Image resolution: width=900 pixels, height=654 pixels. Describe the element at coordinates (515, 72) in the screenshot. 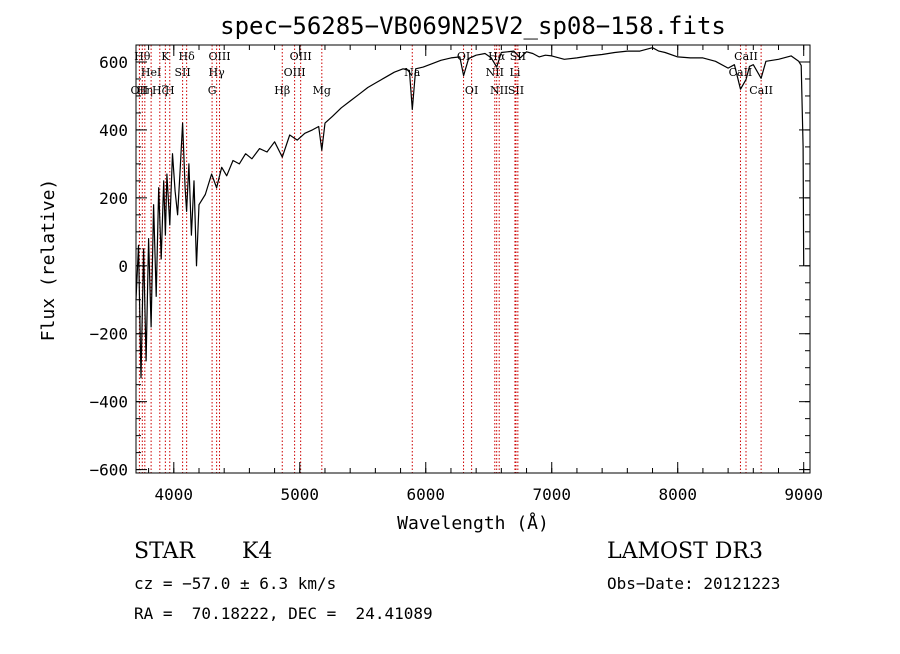

I see `spectral-line-label: Li` at that location.